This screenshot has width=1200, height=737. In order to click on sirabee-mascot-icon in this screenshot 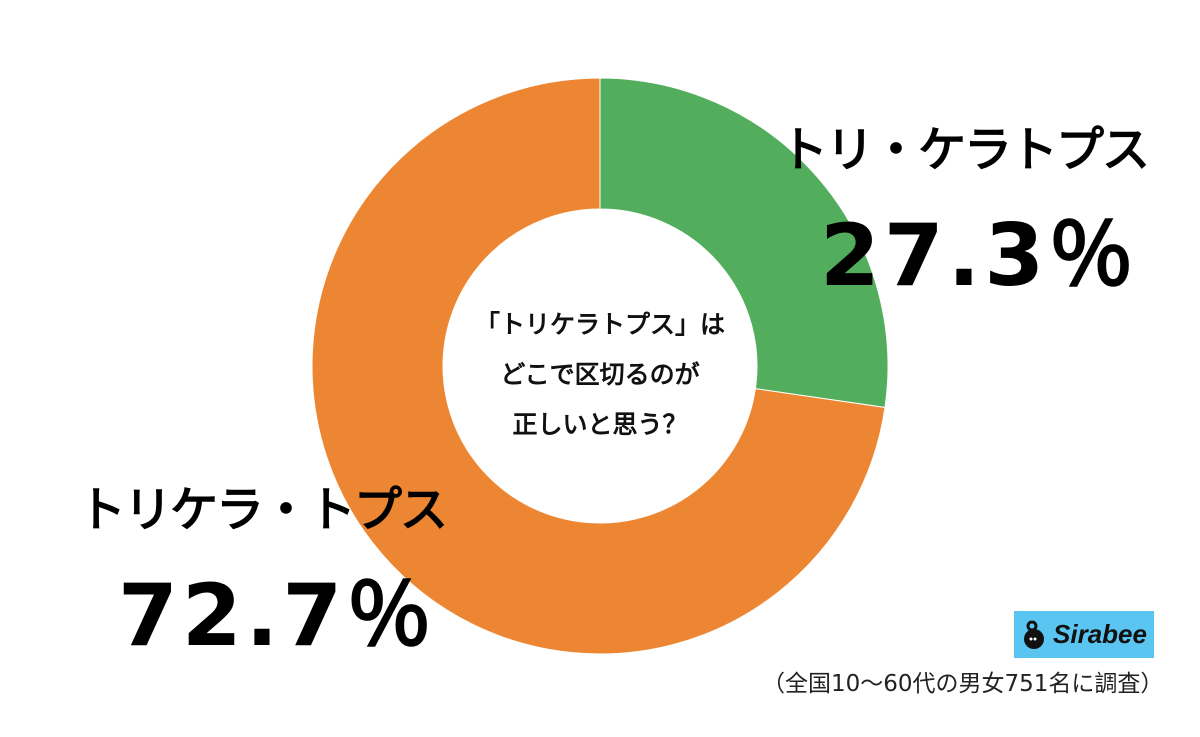, I will do `click(1034, 634)`.